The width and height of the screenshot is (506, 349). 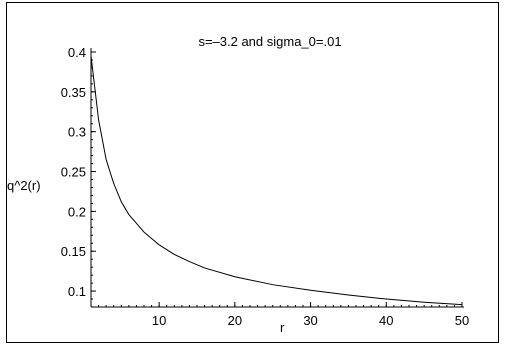 I want to click on x-tick-label: 50, so click(x=462, y=320).